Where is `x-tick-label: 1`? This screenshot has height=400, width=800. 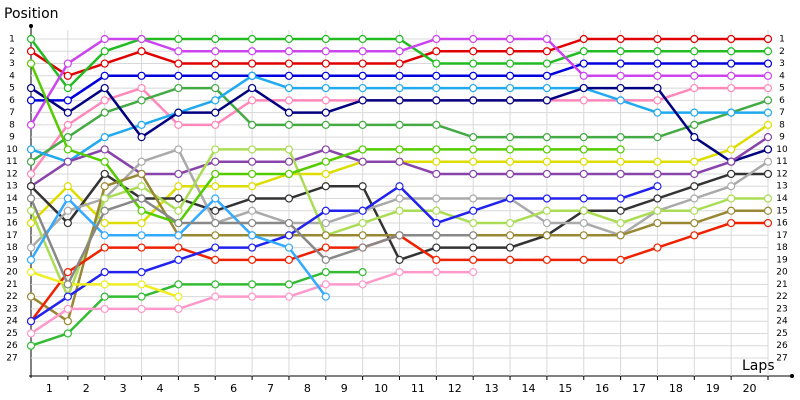
x-tick-label: 1 is located at coordinates (49, 388).